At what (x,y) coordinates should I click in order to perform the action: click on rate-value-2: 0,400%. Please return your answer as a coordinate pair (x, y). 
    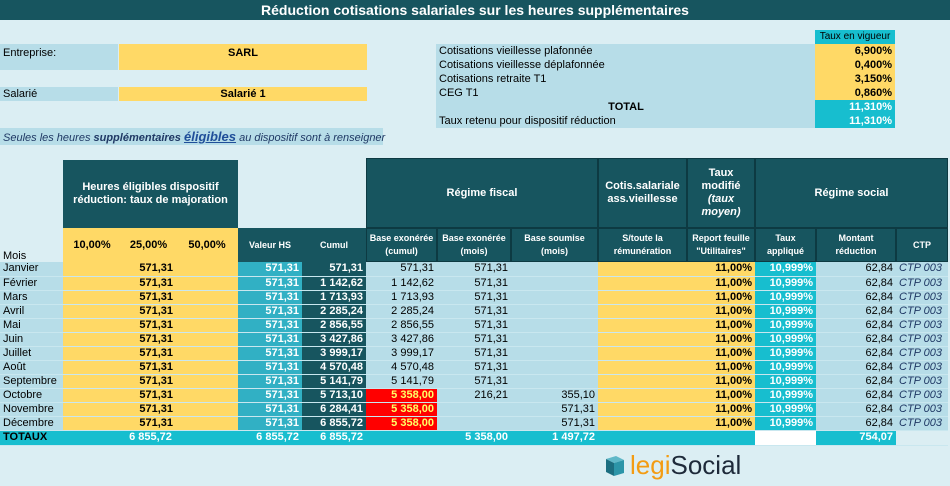
    Looking at the image, I should click on (873, 65).